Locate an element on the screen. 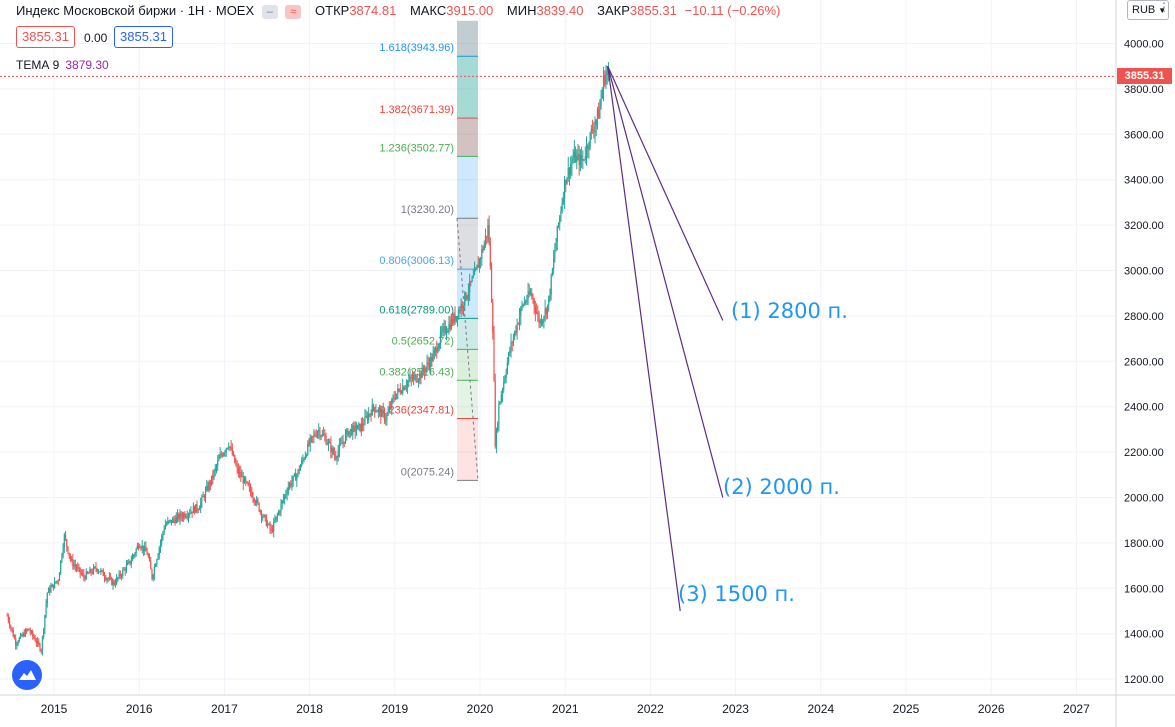 Image resolution: width=1175 pixels, height=727 pixels. high-label: МАКС is located at coordinates (428, 10).